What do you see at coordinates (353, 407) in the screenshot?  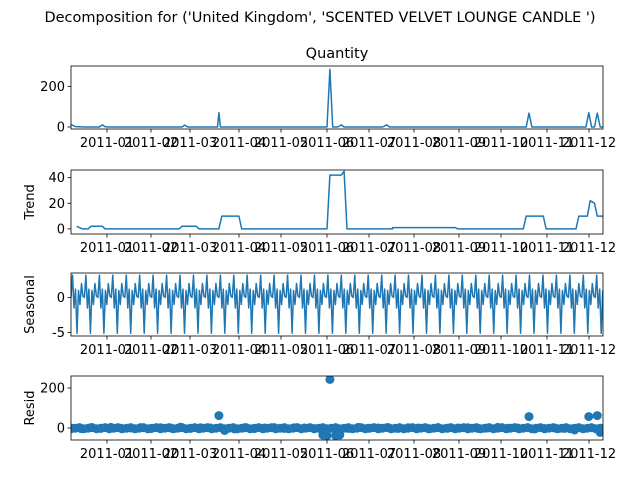 I see `resid-plot-area` at bounding box center [353, 407].